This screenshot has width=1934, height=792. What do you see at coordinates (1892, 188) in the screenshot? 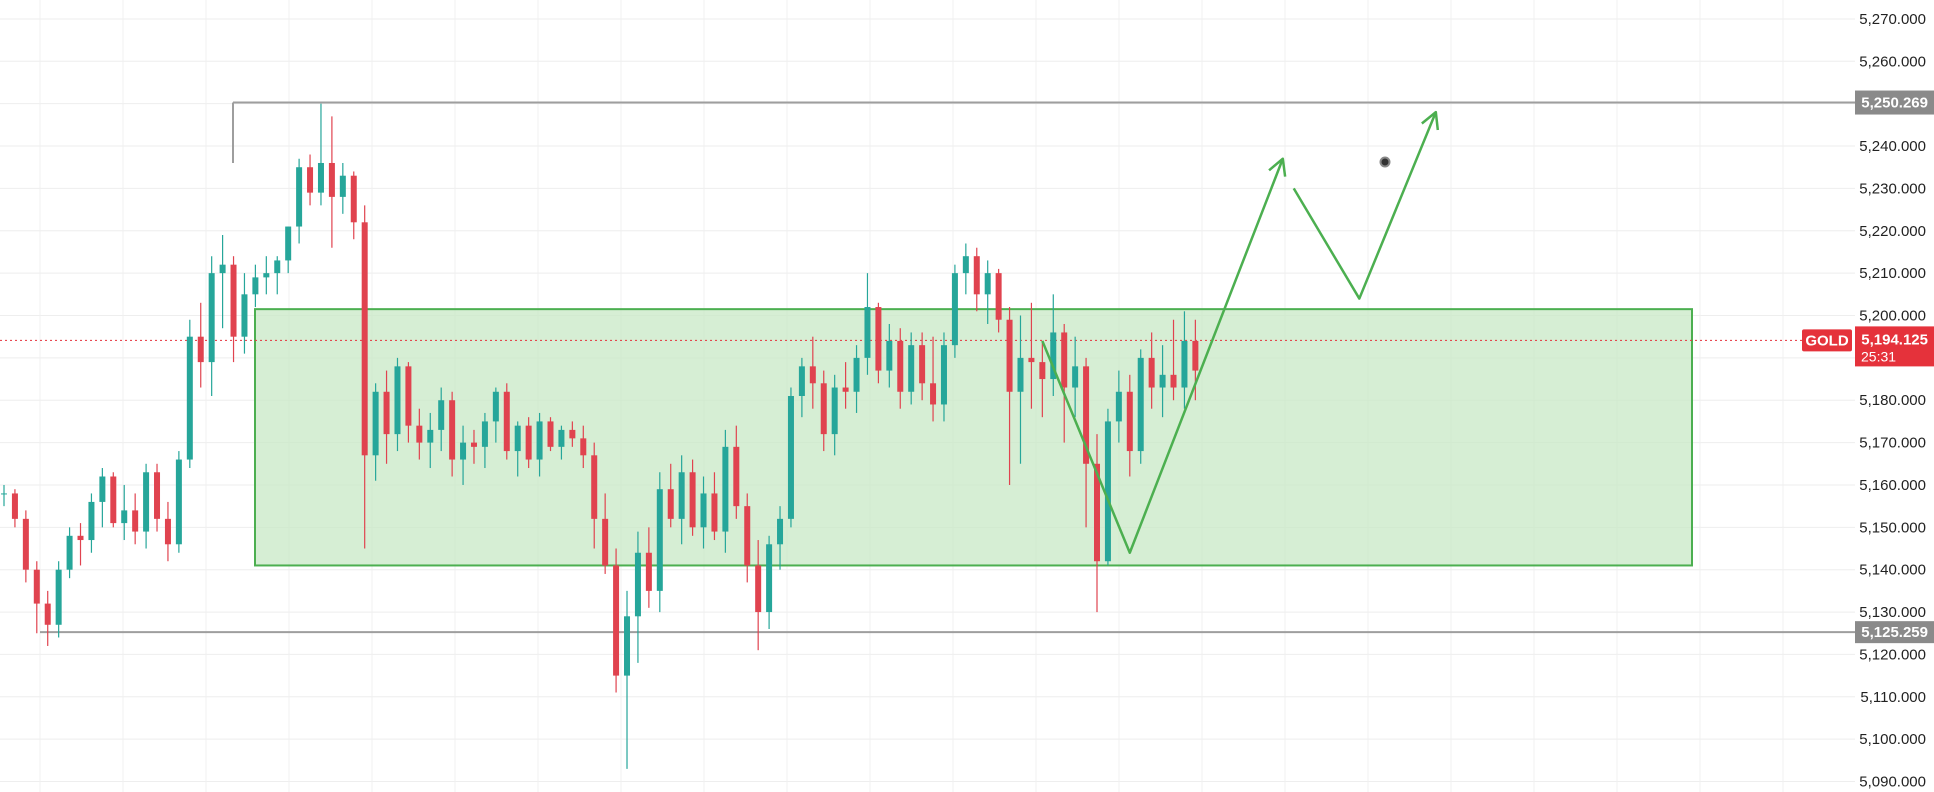
I see `y-tick-label: 5,230.000` at bounding box center [1892, 188].